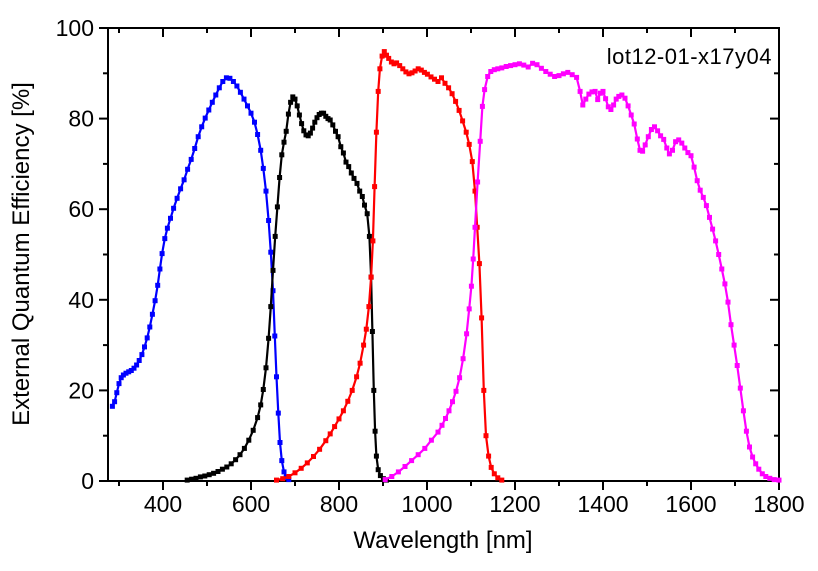 This screenshot has width=818, height=571. Describe the element at coordinates (426, 504) in the screenshot. I see `x-tick-label: 1000` at that location.